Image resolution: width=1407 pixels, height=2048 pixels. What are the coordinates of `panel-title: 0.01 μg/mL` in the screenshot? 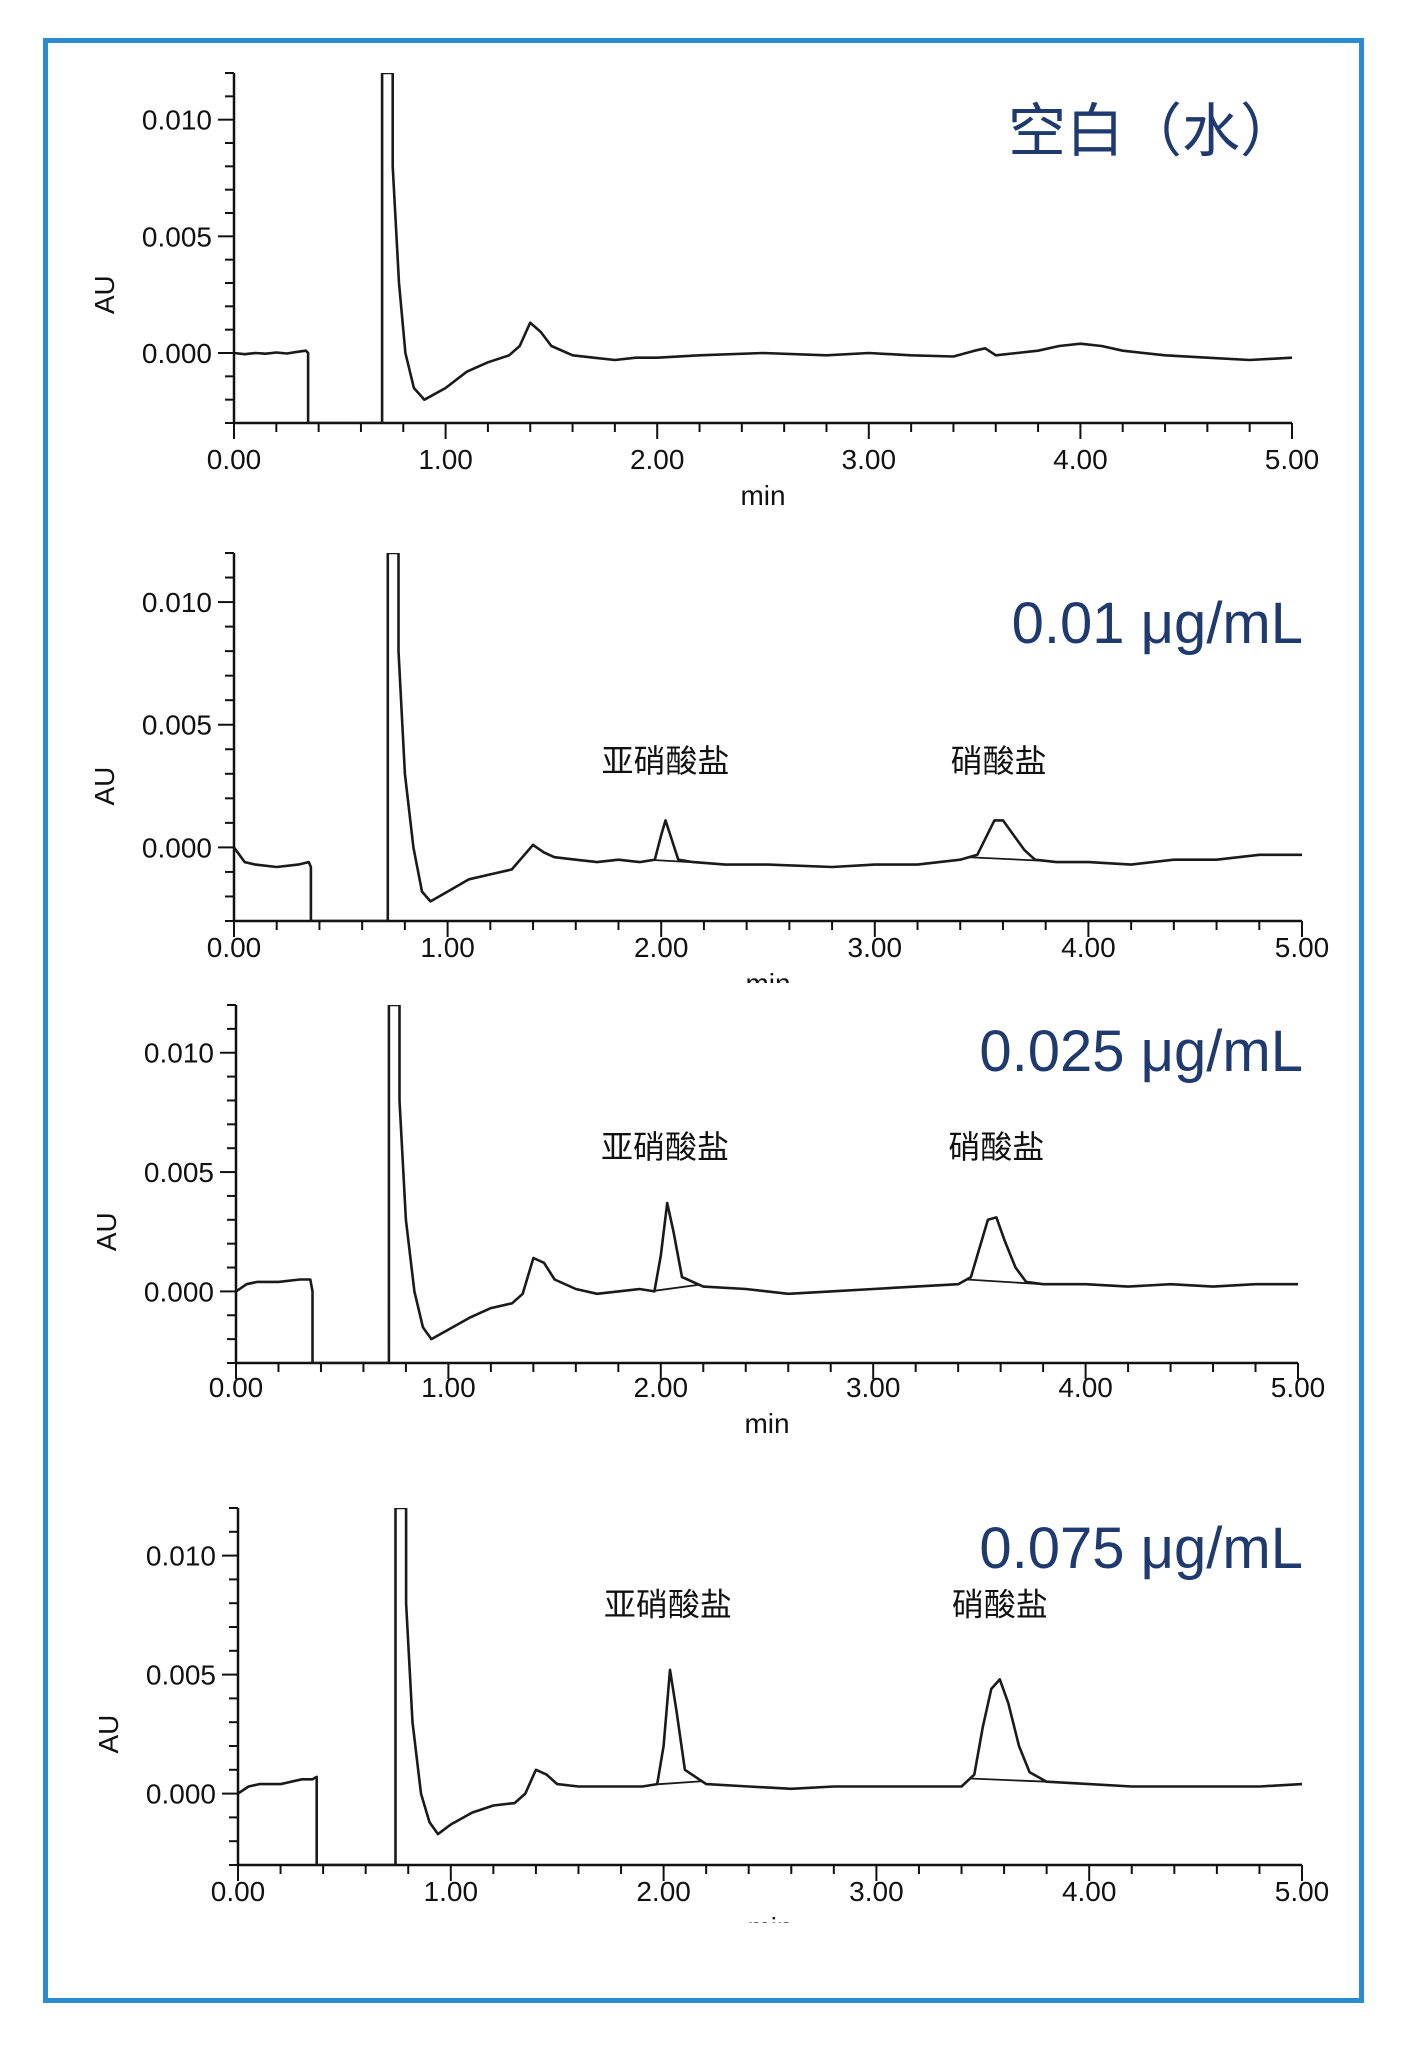 It's located at (1157, 623).